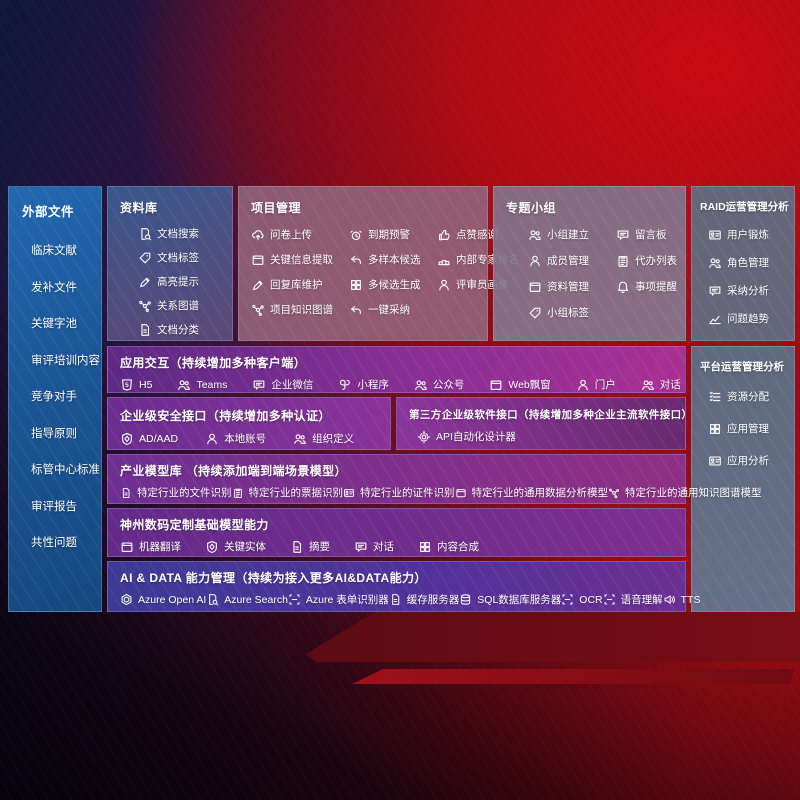  I want to click on item-dialog: 对话, so click(374, 546).